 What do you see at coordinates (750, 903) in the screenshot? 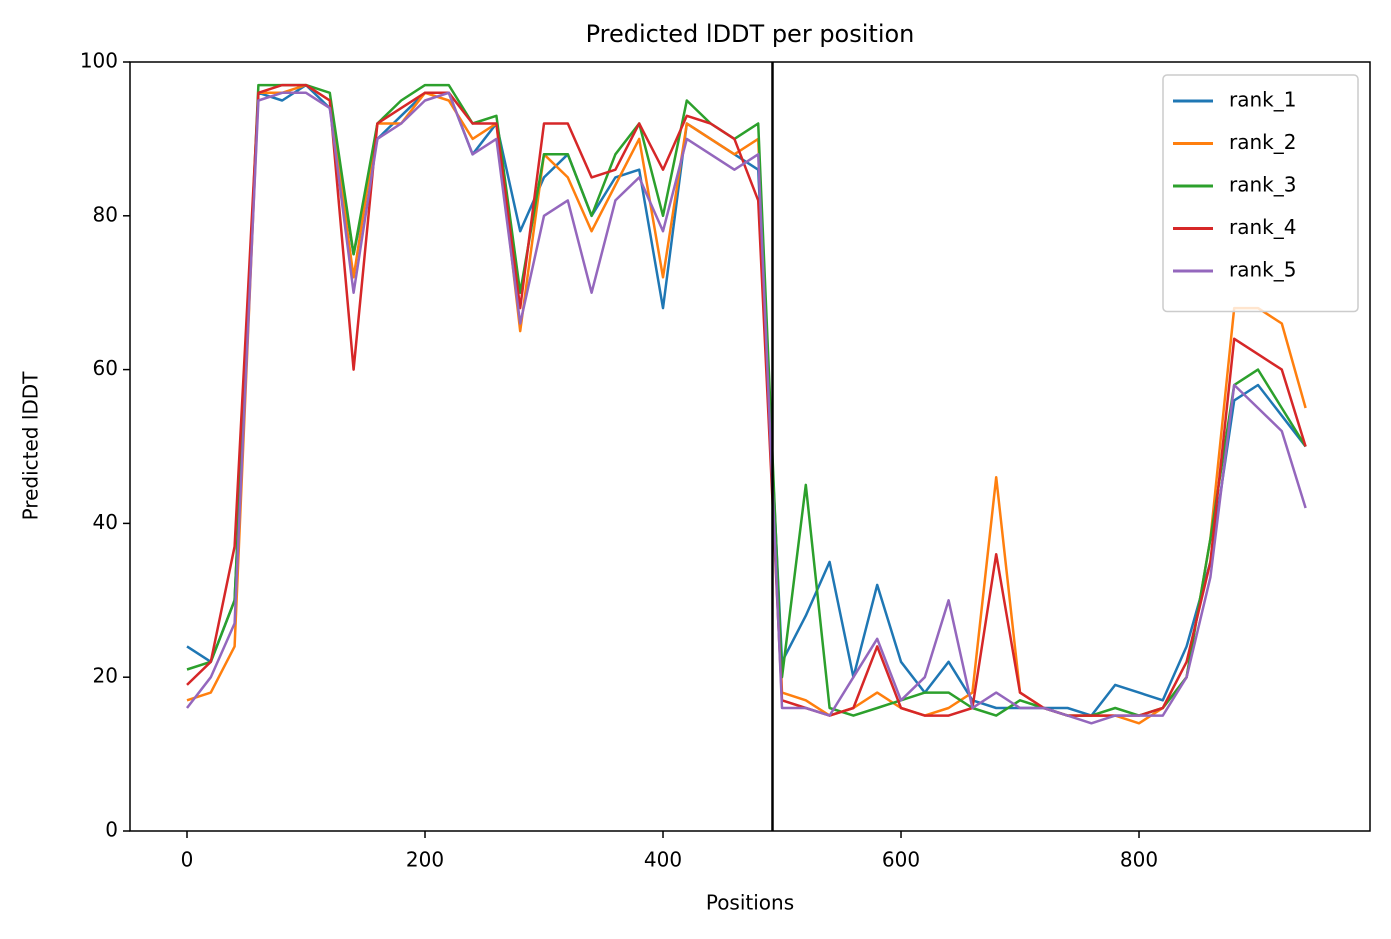
I see `x-axis-label: Positions` at bounding box center [750, 903].